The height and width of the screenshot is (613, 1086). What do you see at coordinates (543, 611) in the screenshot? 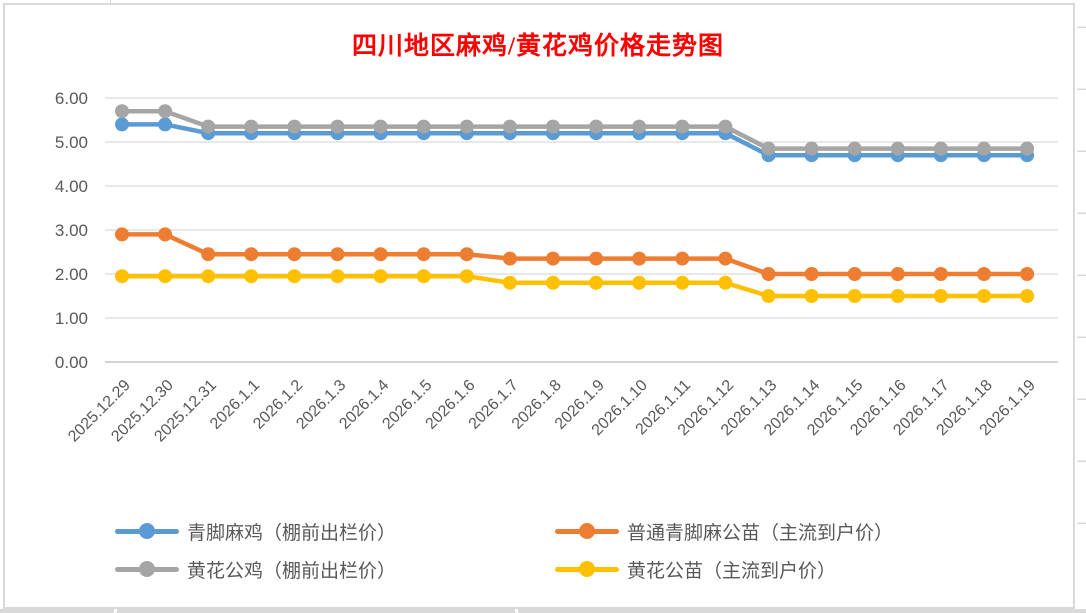
I see `sheet-row-edge` at bounding box center [543, 611].